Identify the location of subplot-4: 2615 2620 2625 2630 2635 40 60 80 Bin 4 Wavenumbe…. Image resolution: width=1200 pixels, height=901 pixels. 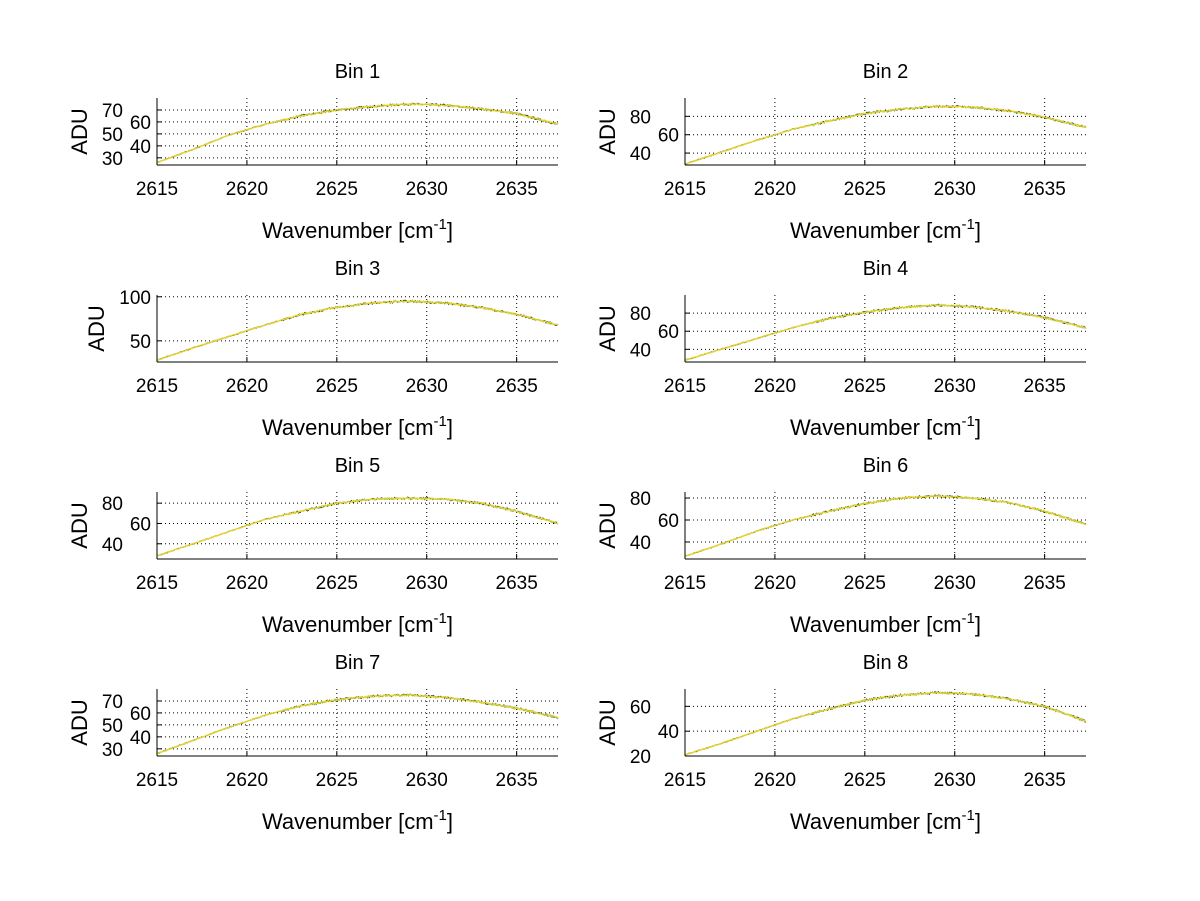
(841, 349).